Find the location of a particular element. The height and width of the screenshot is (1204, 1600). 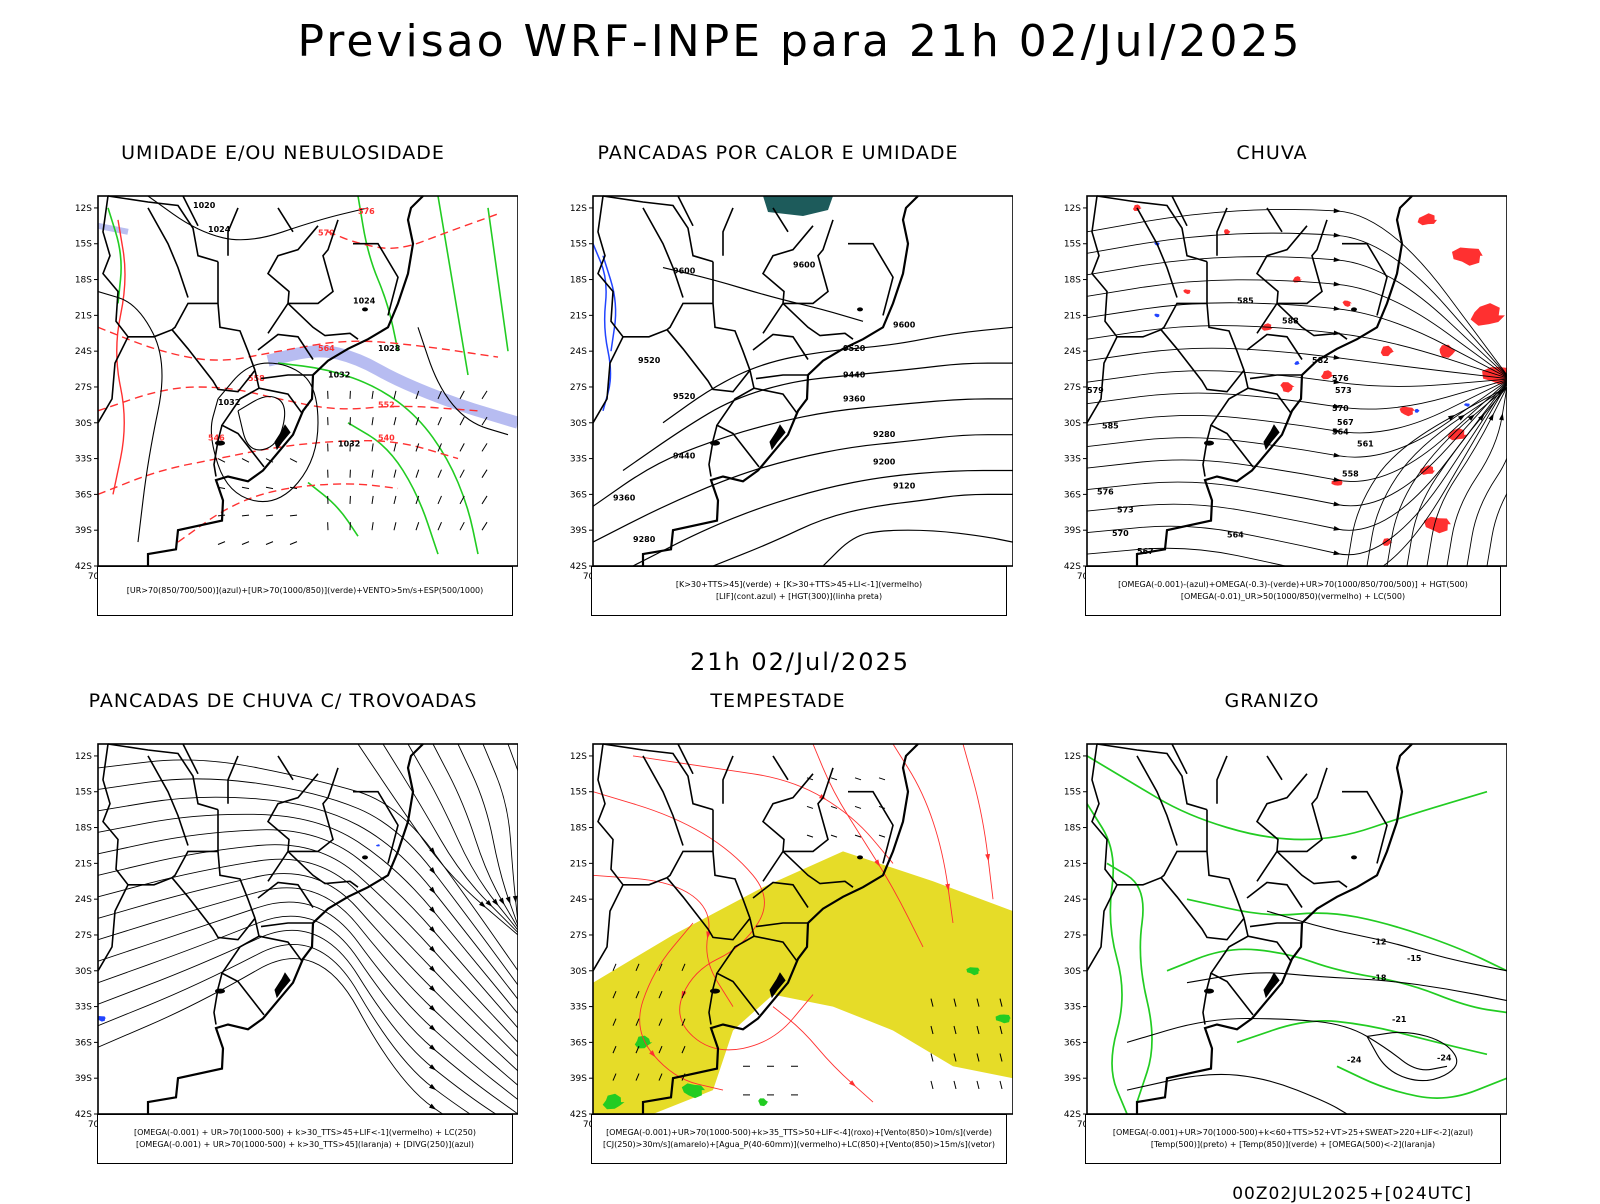

contour-label: 564 is located at coordinates (1235, 534).